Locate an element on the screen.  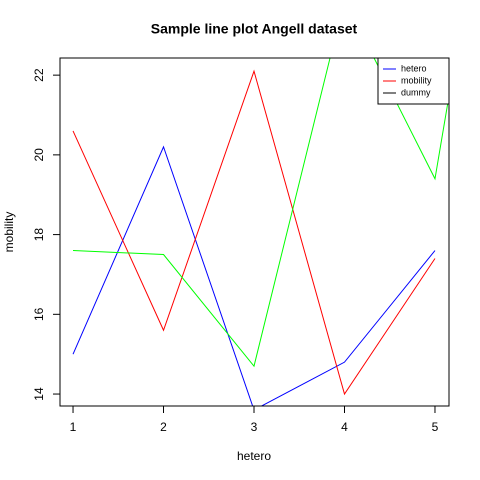
legend-label: mobility is located at coordinates (416, 80).